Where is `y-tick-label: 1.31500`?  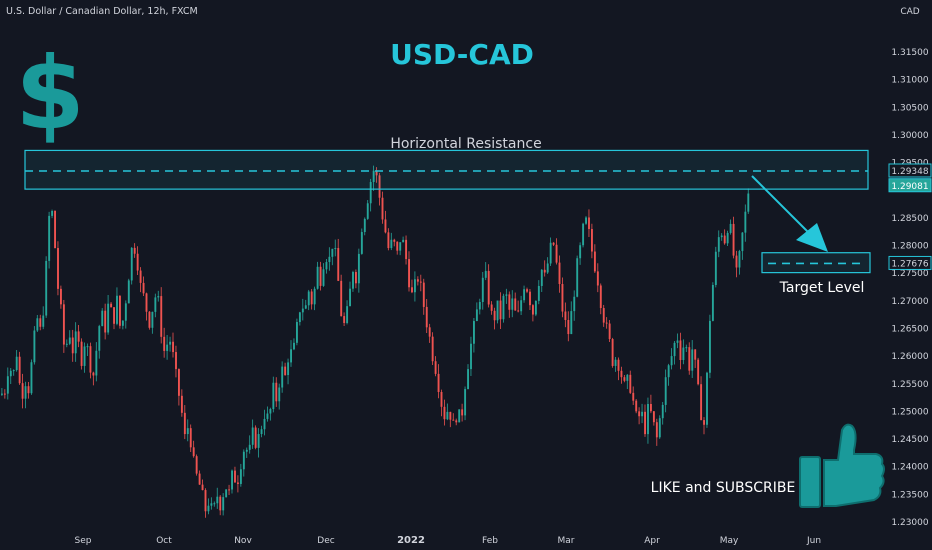
y-tick-label: 1.31500 is located at coordinates (909, 53).